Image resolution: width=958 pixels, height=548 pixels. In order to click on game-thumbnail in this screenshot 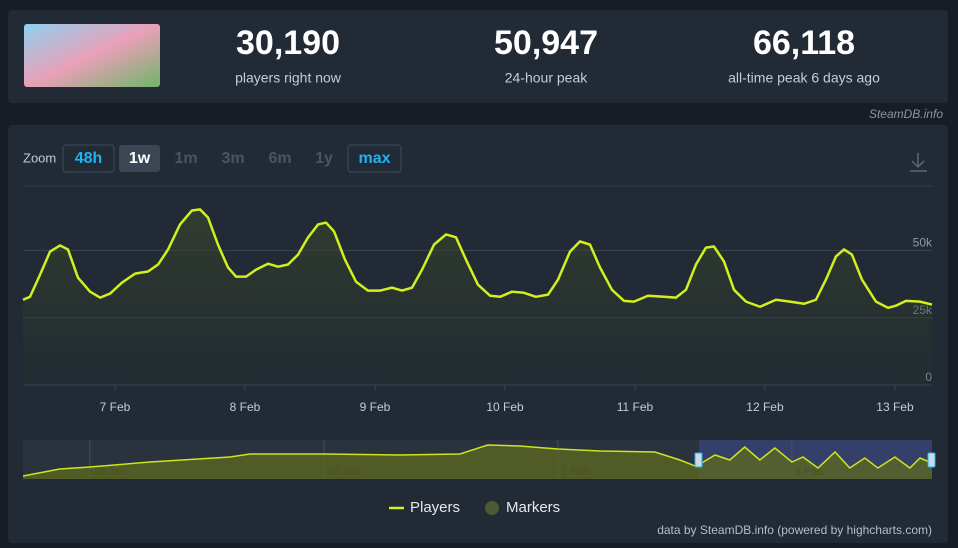, I will do `click(92, 55)`.